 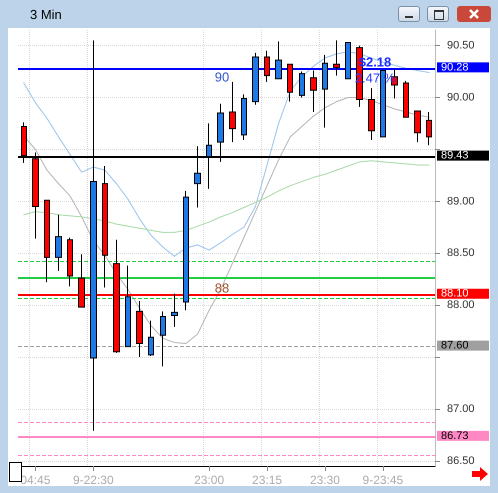 I want to click on y-tick-label: 88.00, so click(x=461, y=305).